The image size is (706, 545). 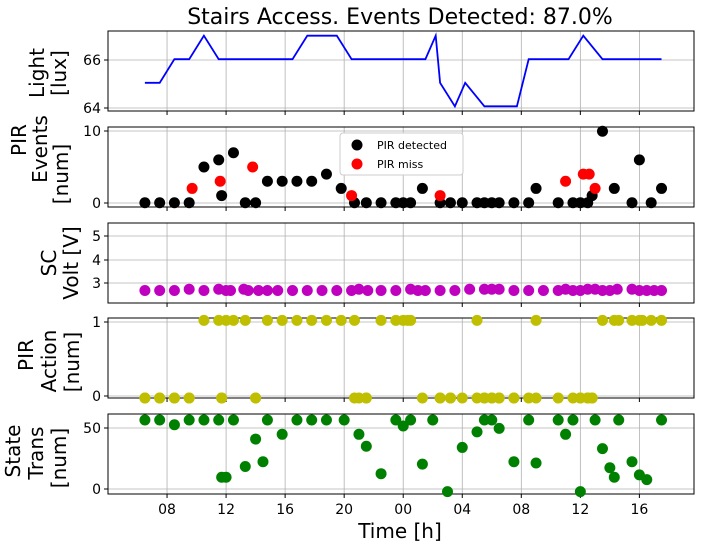 What do you see at coordinates (580, 510) in the screenshot?
I see `x-tick-label: 12` at bounding box center [580, 510].